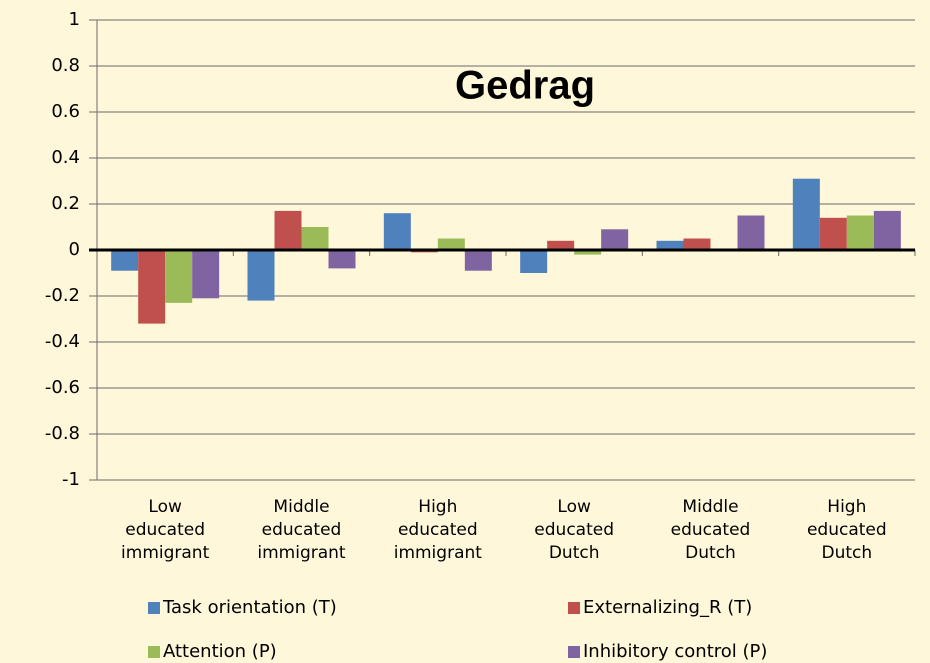  Describe the element at coordinates (65, 157) in the screenshot. I see `y-tick-label: 0.4` at that location.